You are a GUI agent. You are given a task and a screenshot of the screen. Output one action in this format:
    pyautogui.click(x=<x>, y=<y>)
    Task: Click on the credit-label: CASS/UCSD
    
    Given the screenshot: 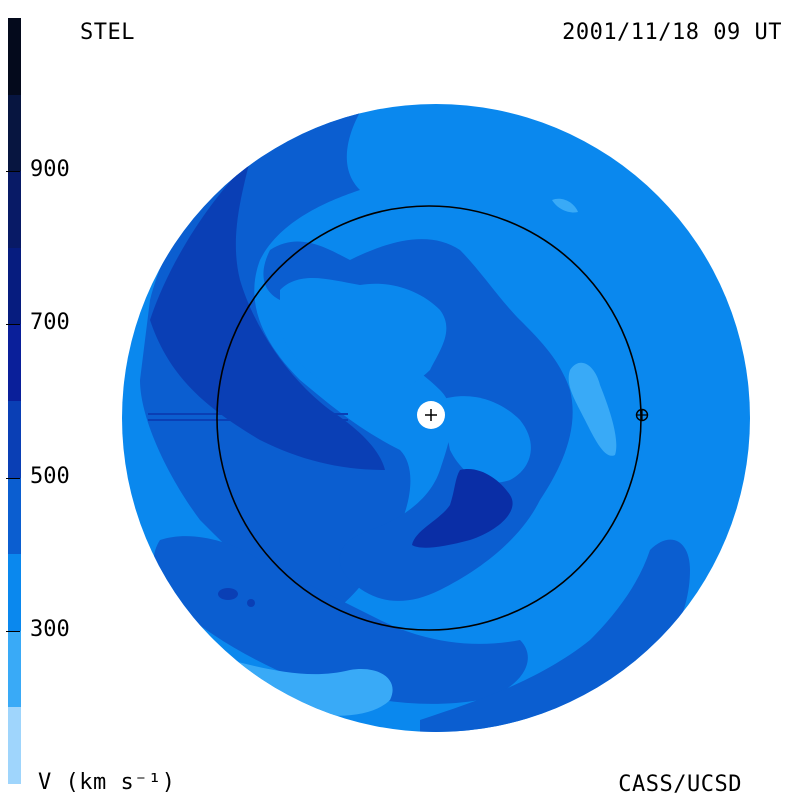 What is the action you would take?
    pyautogui.click(x=680, y=784)
    